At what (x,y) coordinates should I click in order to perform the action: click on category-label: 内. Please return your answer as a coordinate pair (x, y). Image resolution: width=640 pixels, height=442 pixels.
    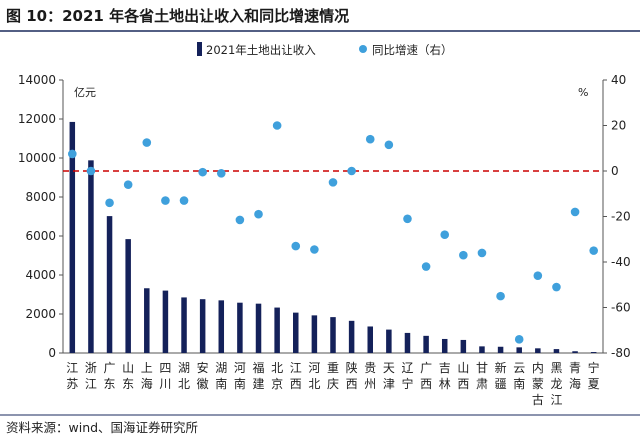
    Looking at the image, I should click on (538, 368).